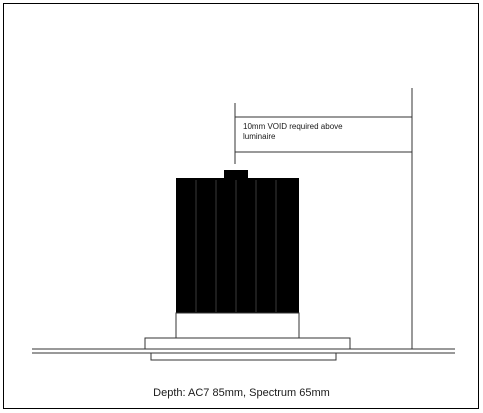 Image resolution: width=483 pixels, height=413 pixels. Describe the element at coordinates (328, 132) in the screenshot. I see `void-annotation: 10mm VOID required above luminaire` at that location.